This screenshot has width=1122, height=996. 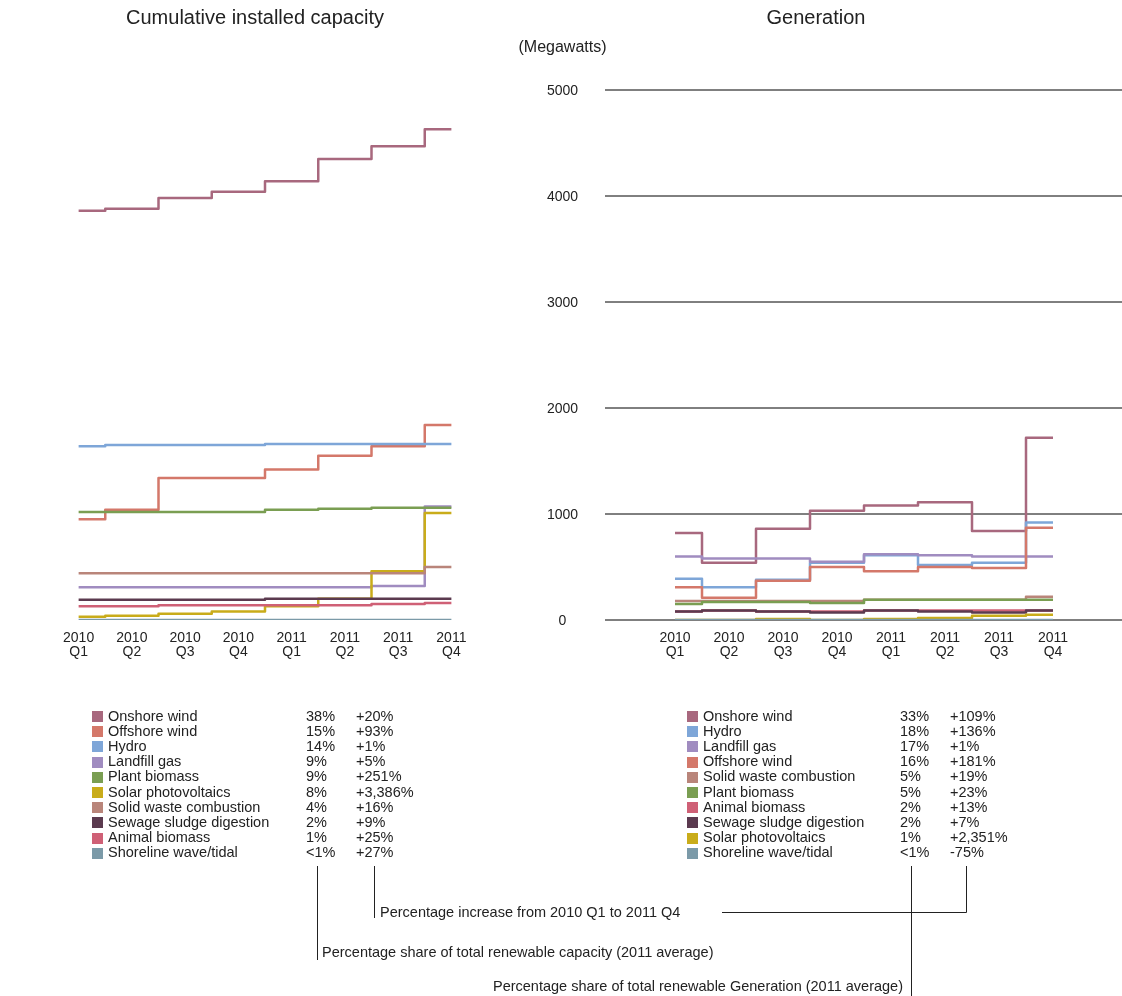 What do you see at coordinates (816, 17) in the screenshot?
I see `chart-title: Generation` at bounding box center [816, 17].